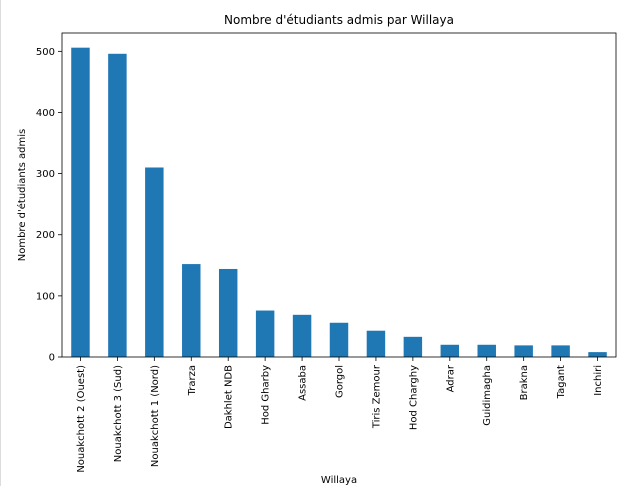 The image size is (642, 486). Describe the element at coordinates (45, 235) in the screenshot. I see `y-tick-label: 200` at that location.